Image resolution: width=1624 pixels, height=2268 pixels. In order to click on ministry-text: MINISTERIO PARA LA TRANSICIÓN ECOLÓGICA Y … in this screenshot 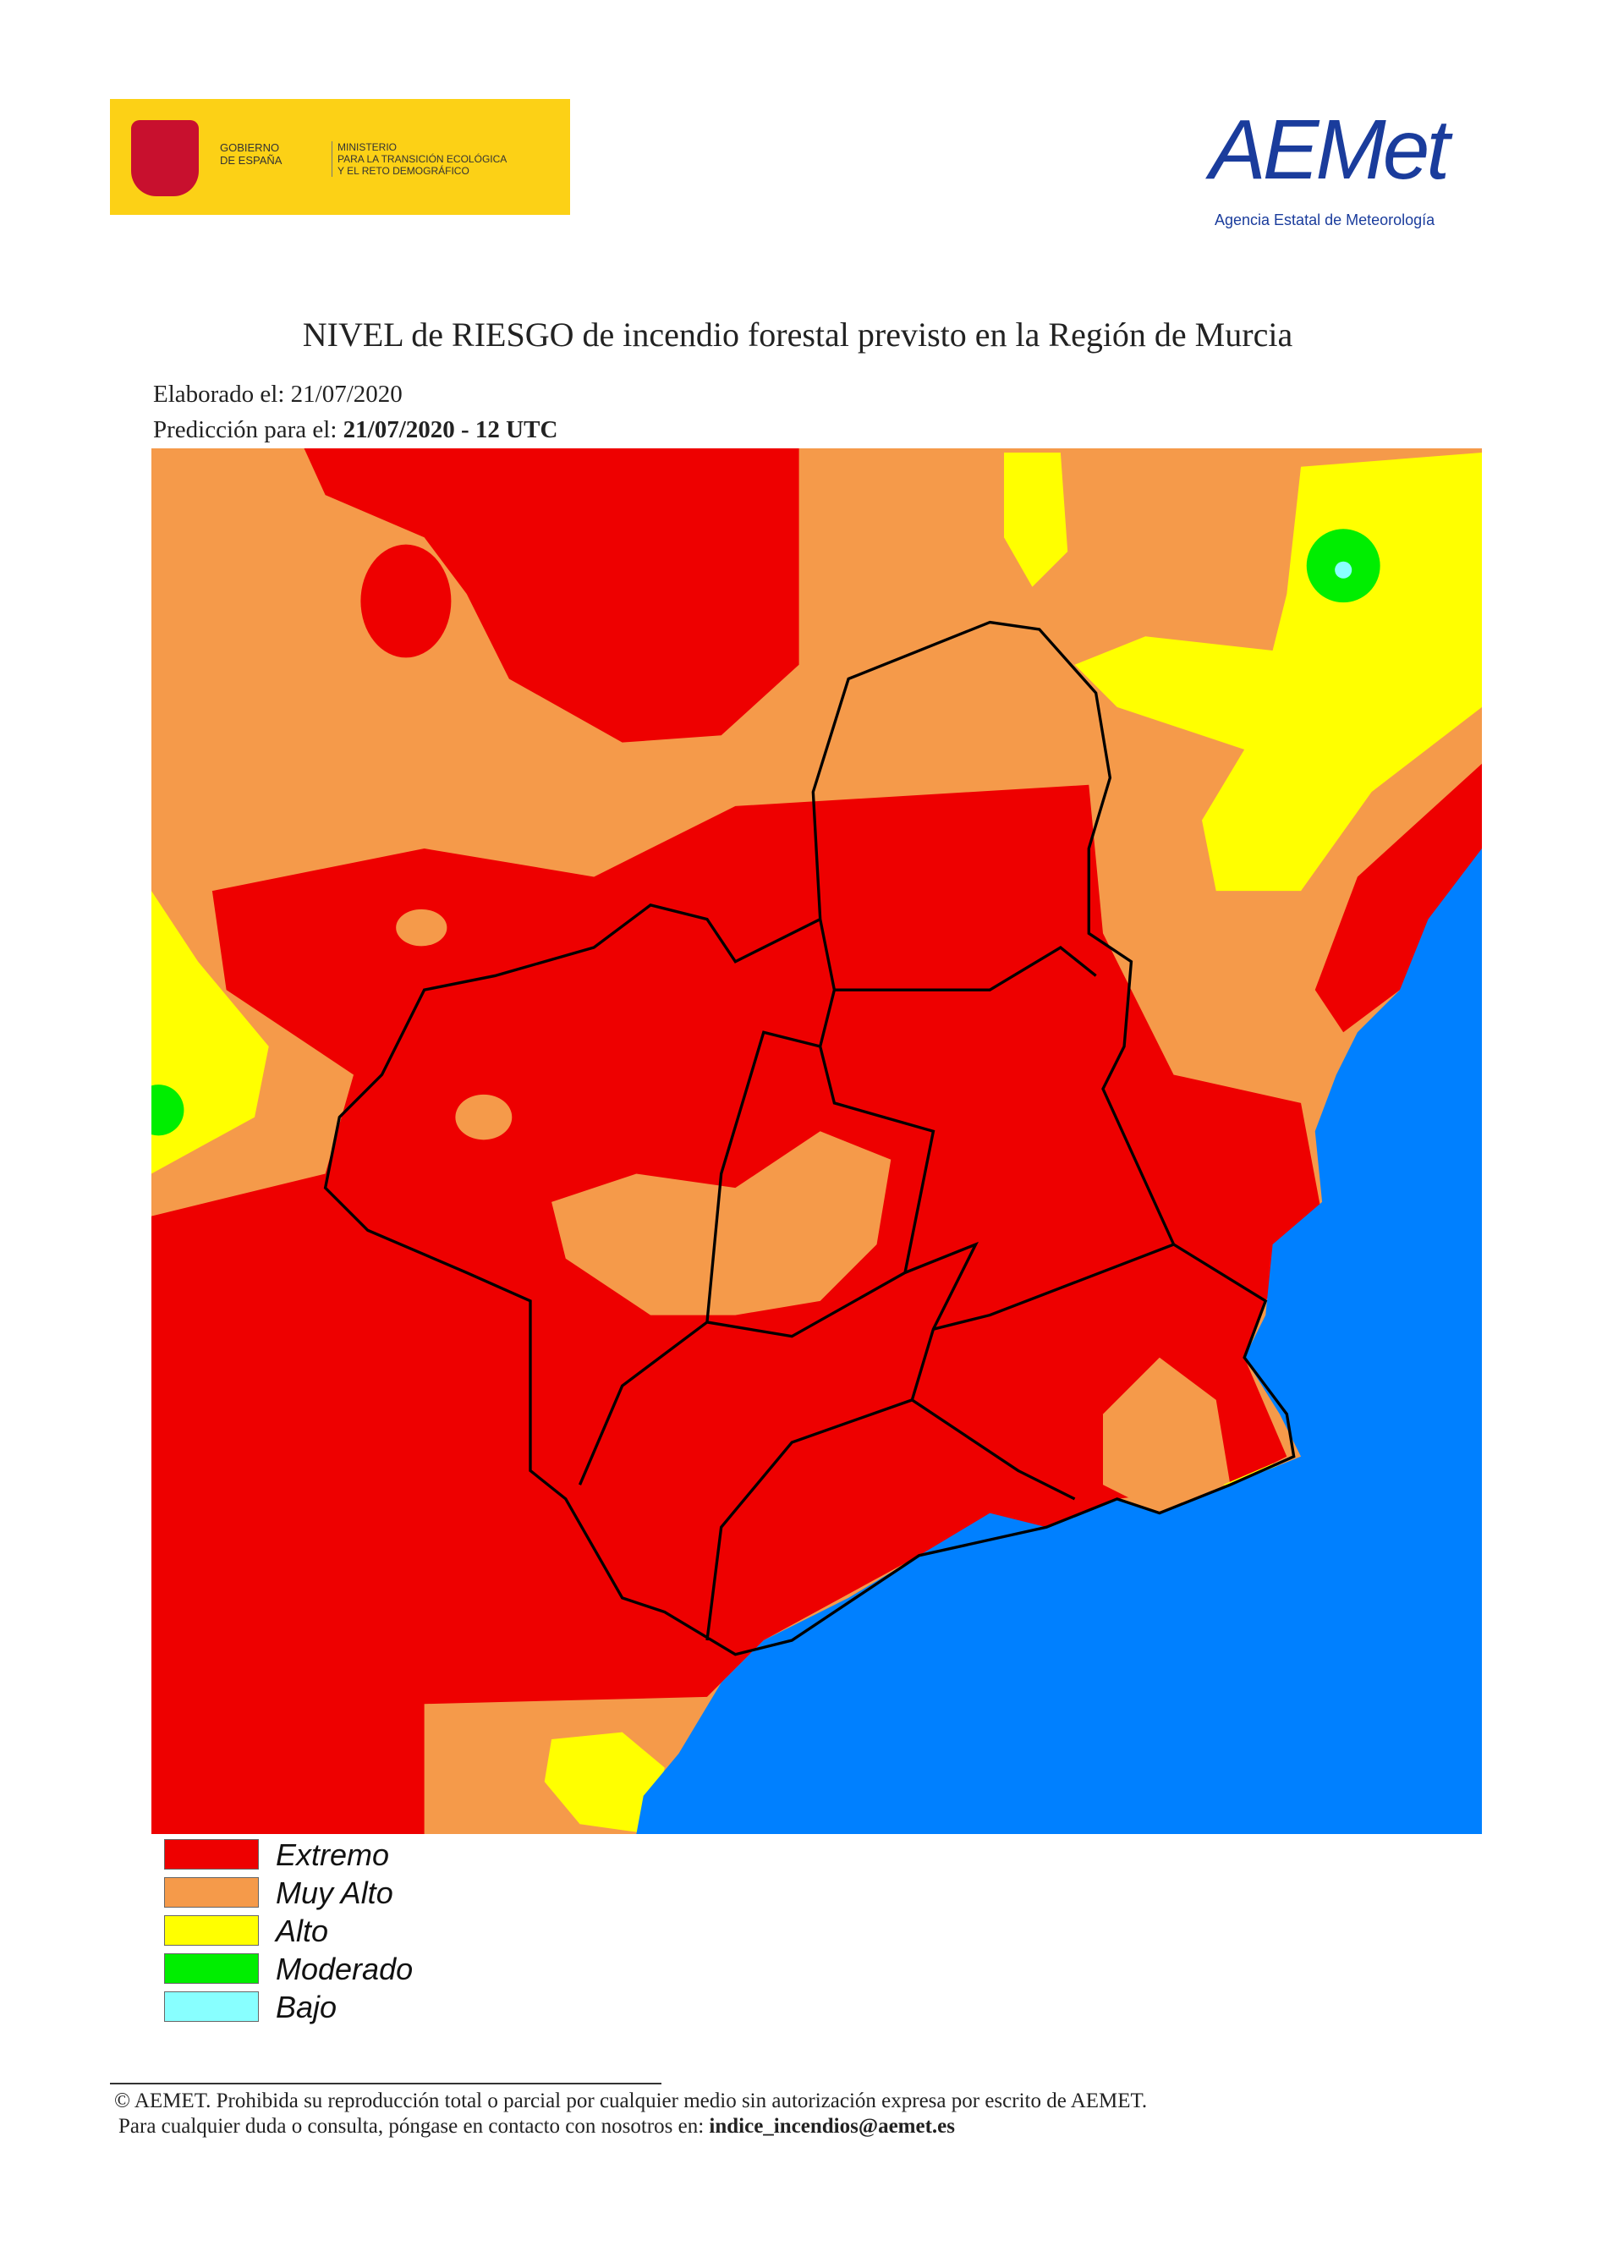, I will do `click(420, 159)`.